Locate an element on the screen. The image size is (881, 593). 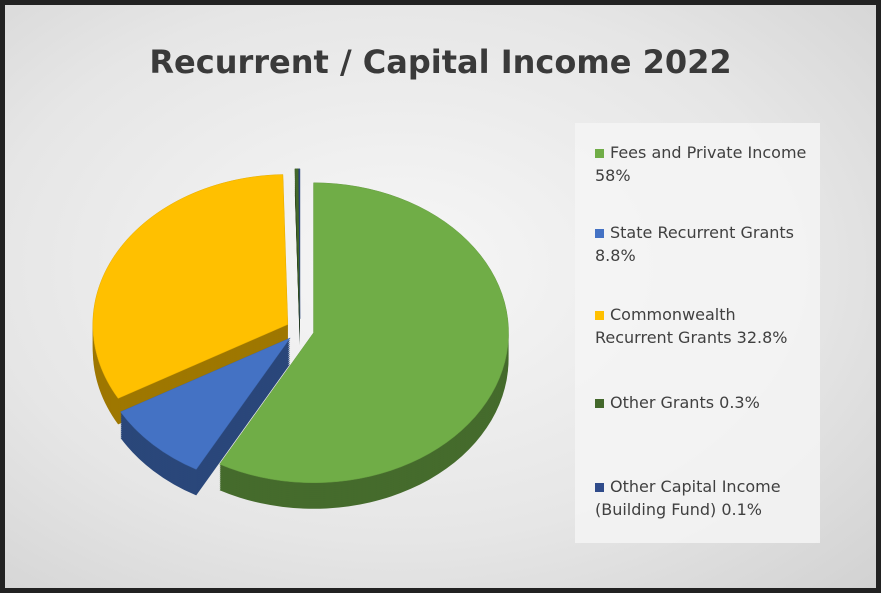
legend-value: 0.1% is located at coordinates (741, 509).